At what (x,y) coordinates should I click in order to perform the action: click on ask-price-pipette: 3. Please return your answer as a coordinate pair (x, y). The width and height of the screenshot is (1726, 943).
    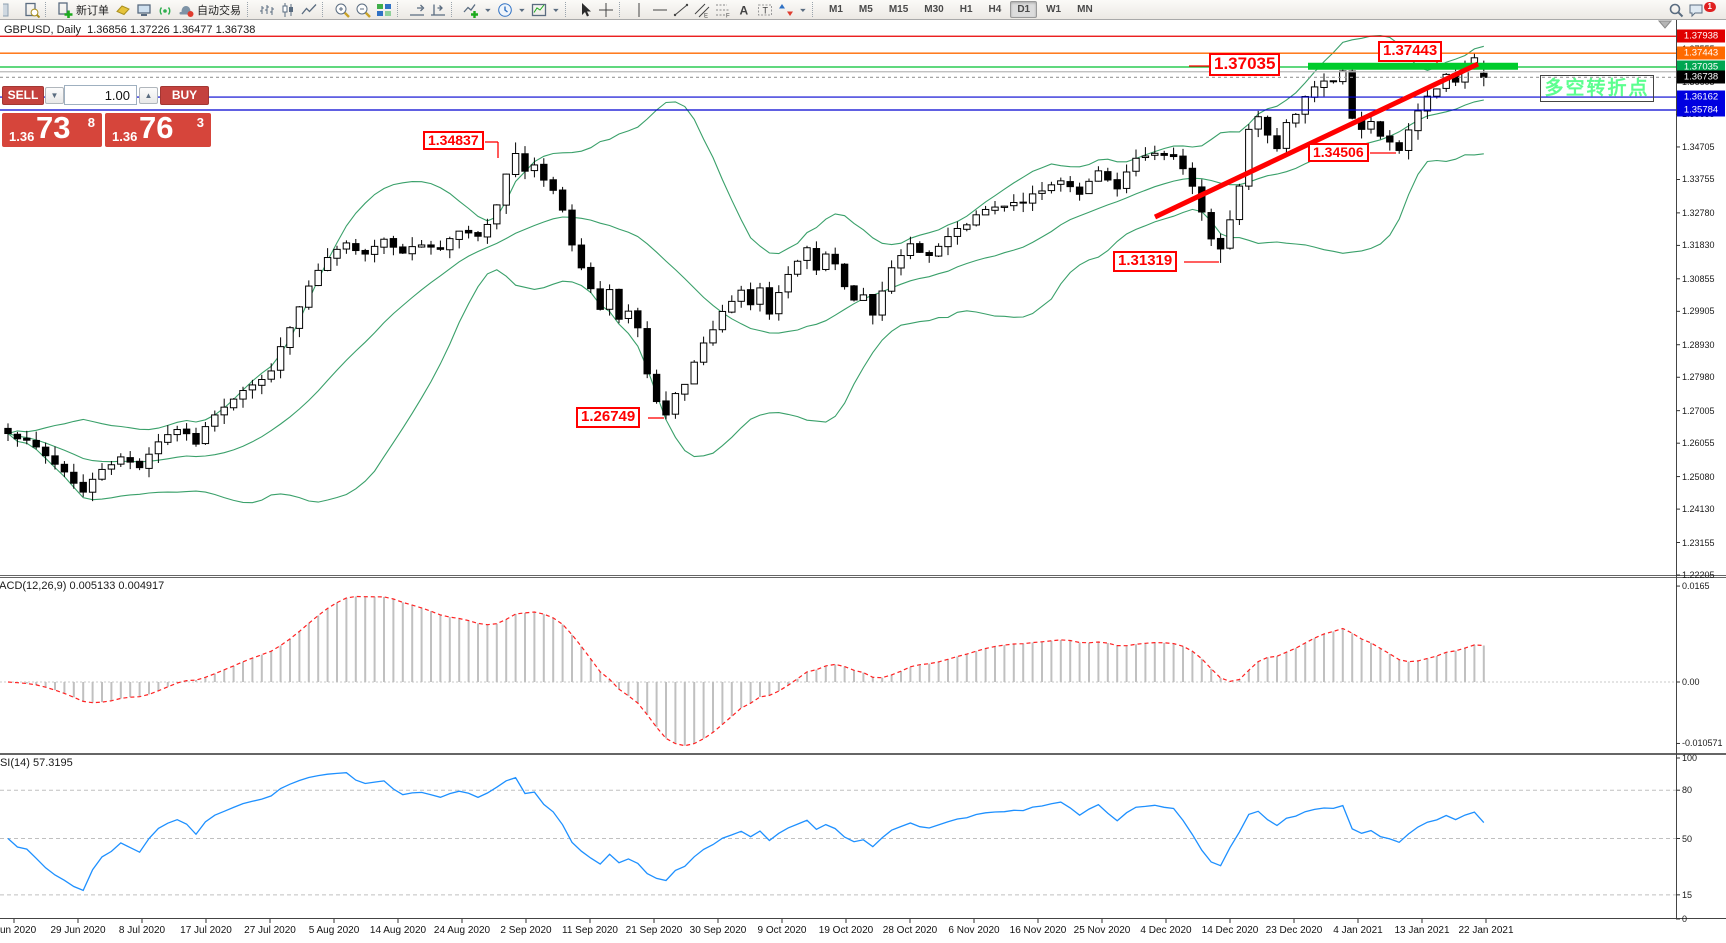
    Looking at the image, I should click on (200, 122).